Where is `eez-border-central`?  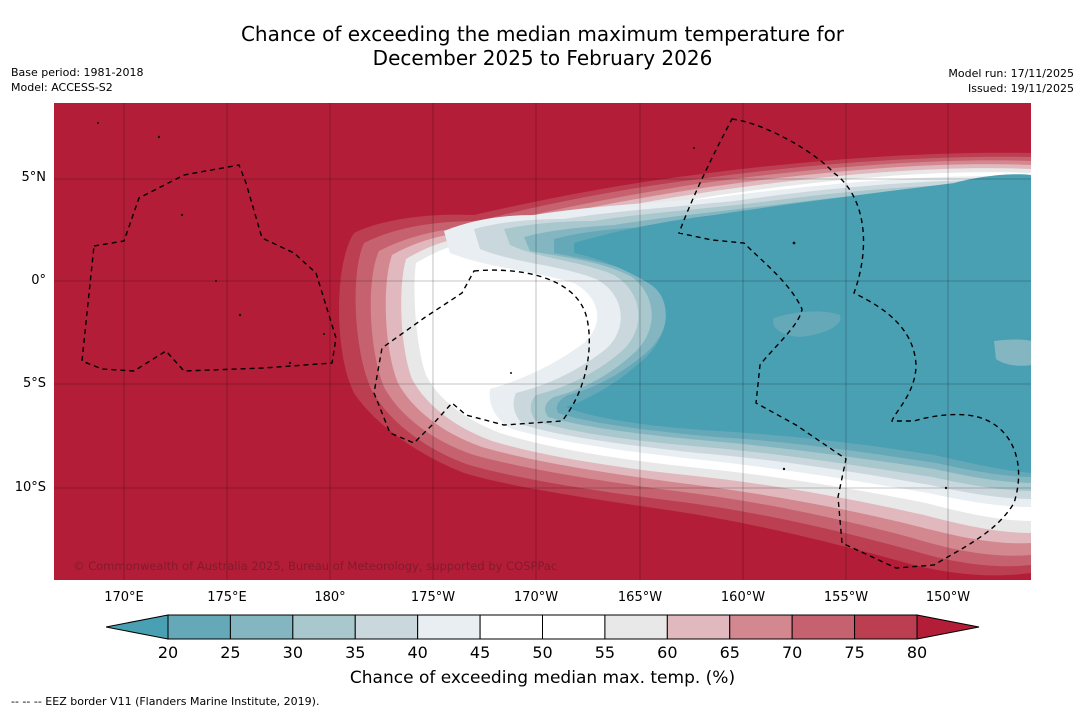
eez-border-central is located at coordinates (481, 356).